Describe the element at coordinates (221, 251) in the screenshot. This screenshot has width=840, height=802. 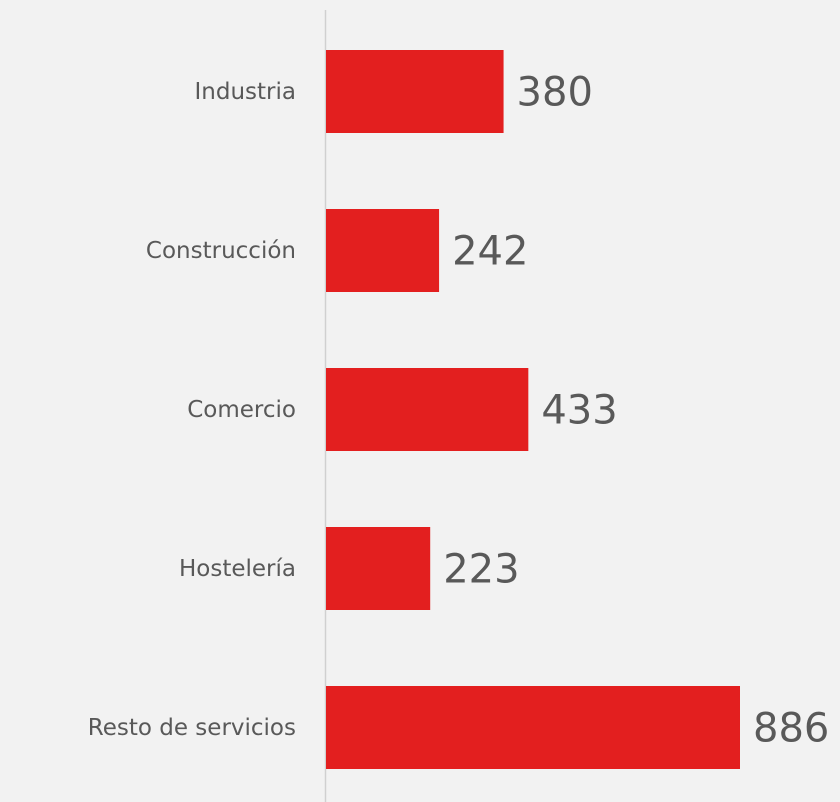
I see `category-label: Construcción` at that location.